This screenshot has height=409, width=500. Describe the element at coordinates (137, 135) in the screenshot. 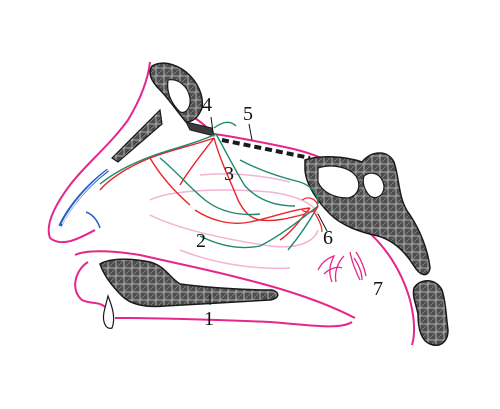

I see `nasal-bone-strip` at that location.